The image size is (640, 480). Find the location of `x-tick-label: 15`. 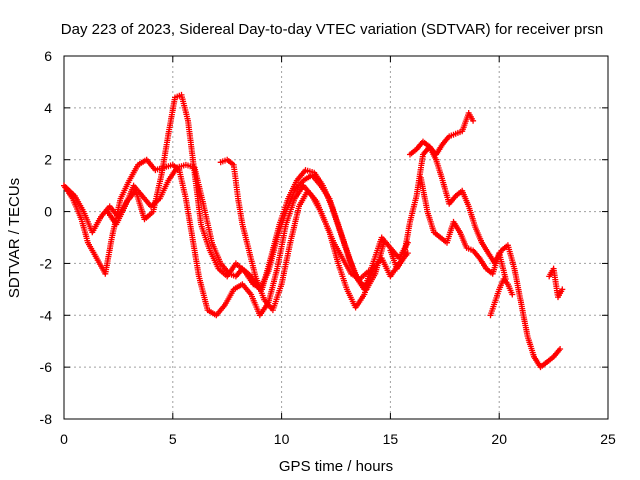

x-tick-label: 15 is located at coordinates (391, 439).